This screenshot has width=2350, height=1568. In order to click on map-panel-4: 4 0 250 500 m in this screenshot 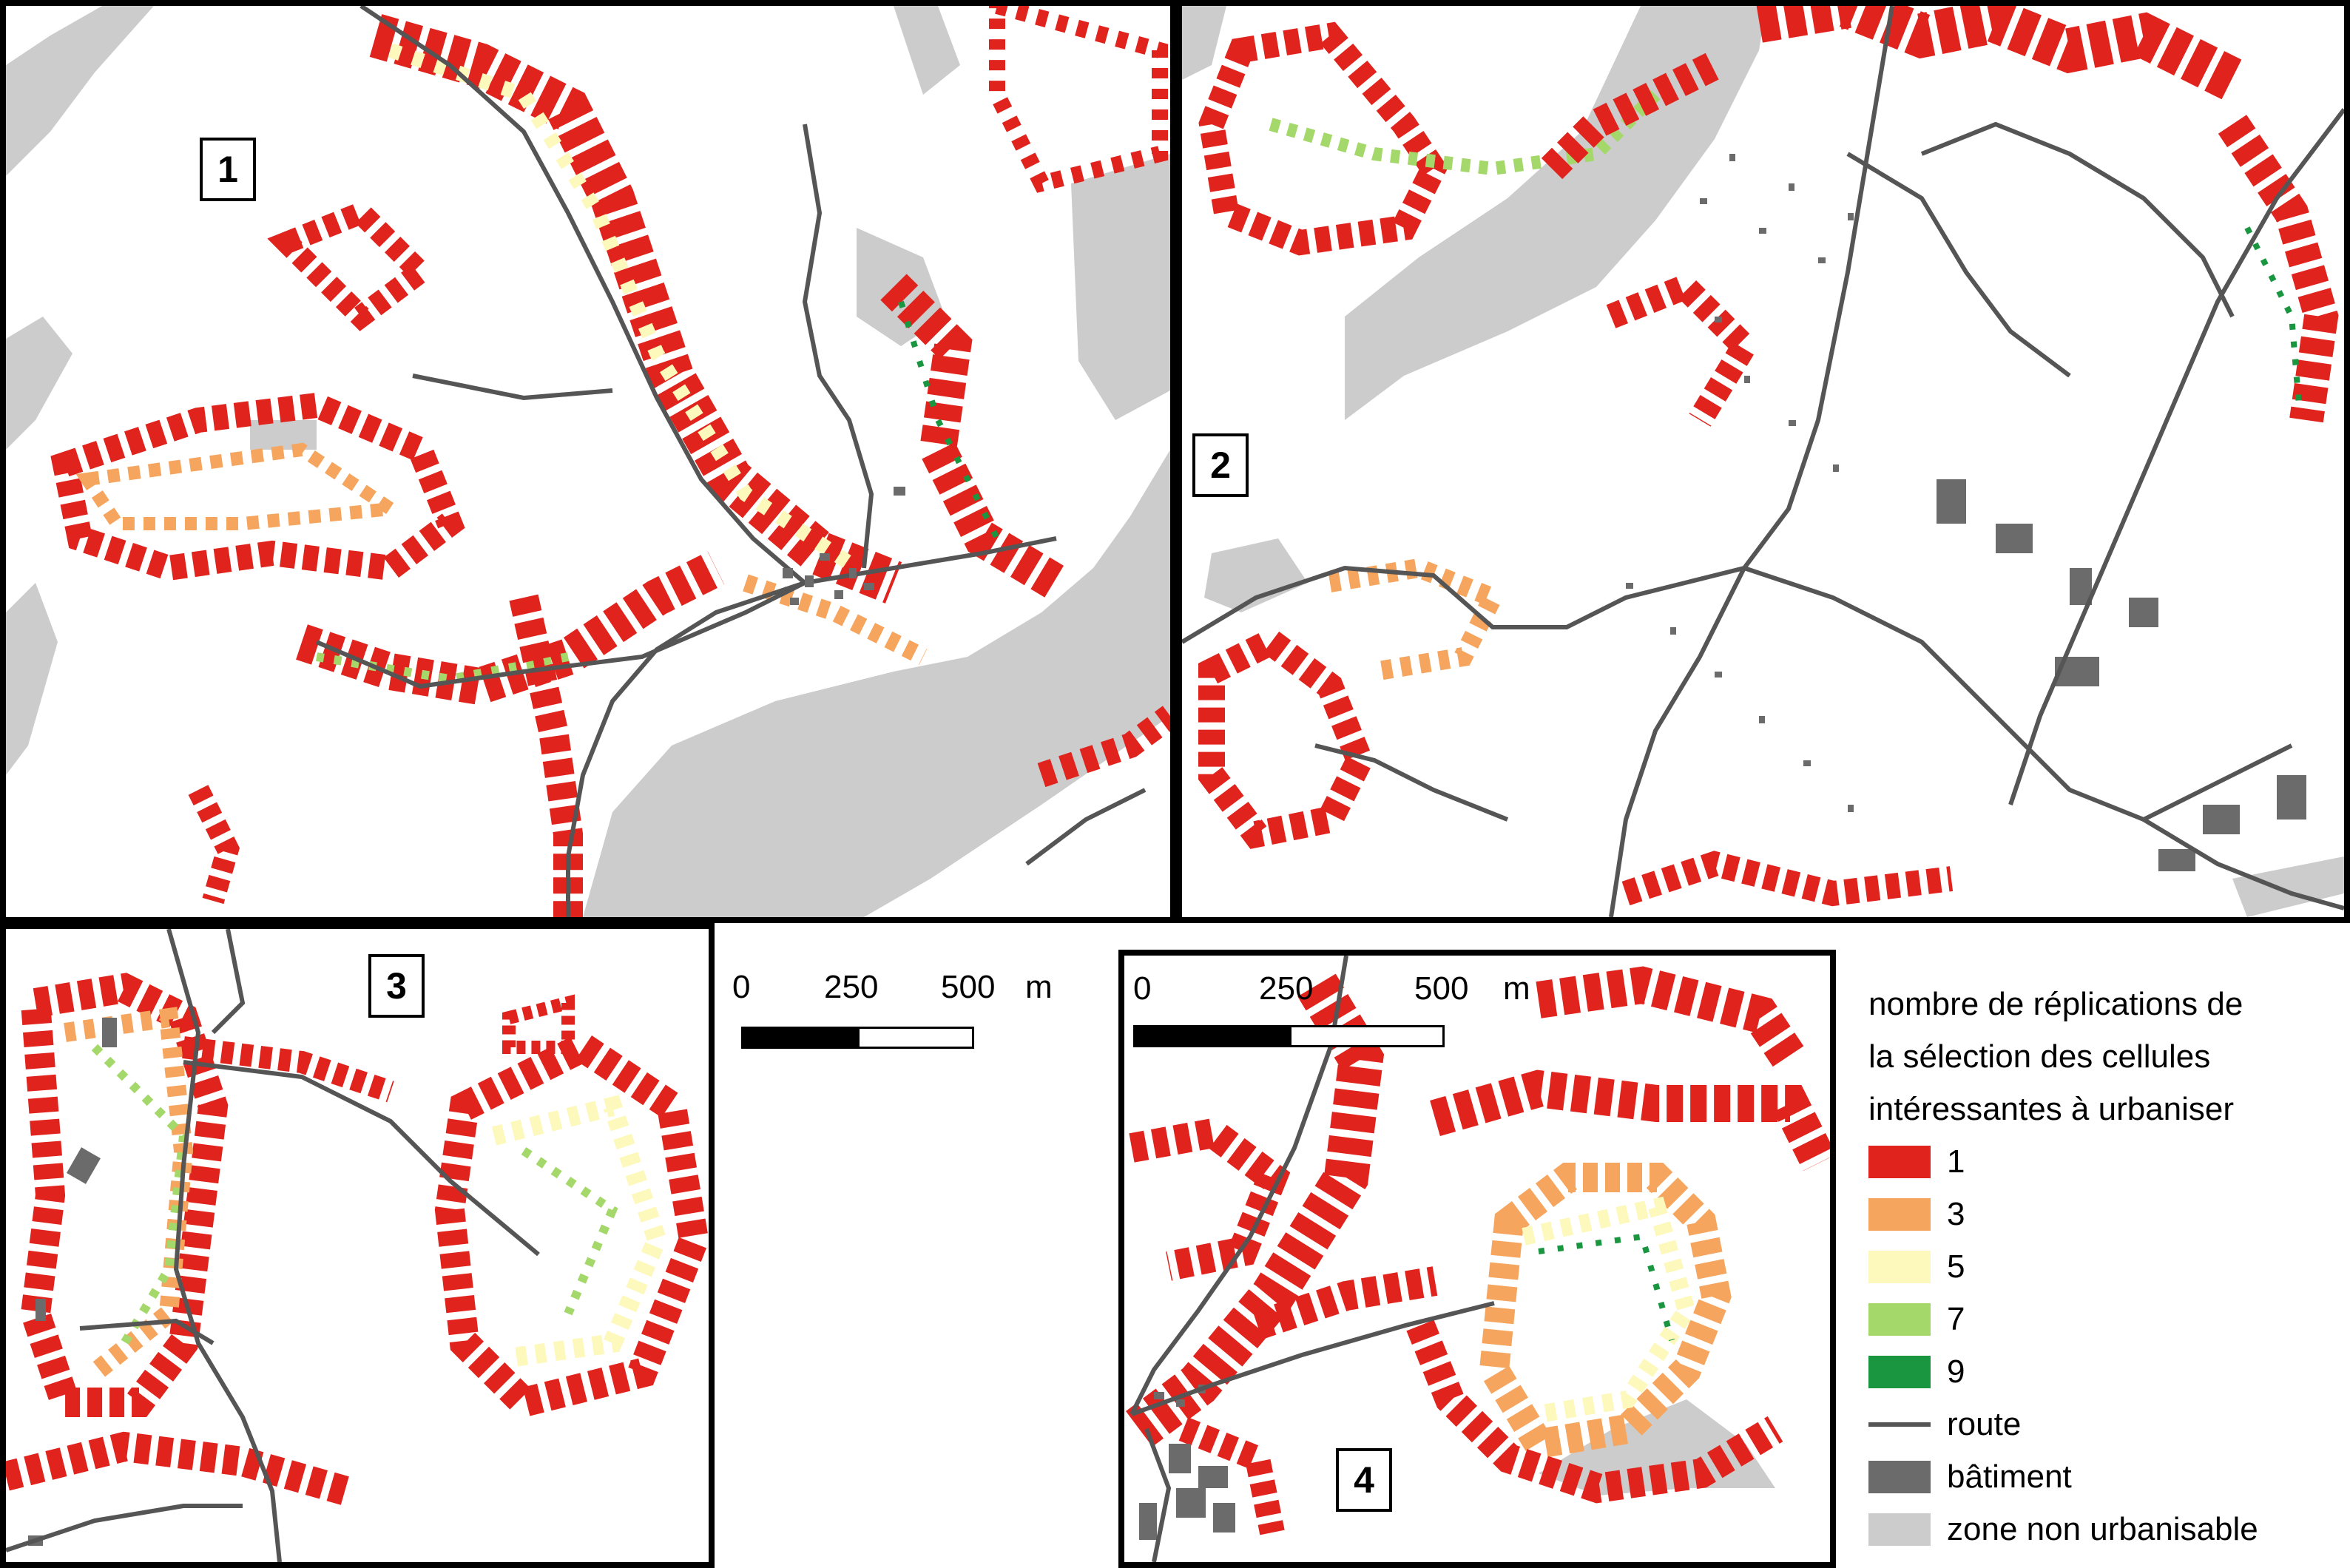, I will do `click(1477, 1259)`.